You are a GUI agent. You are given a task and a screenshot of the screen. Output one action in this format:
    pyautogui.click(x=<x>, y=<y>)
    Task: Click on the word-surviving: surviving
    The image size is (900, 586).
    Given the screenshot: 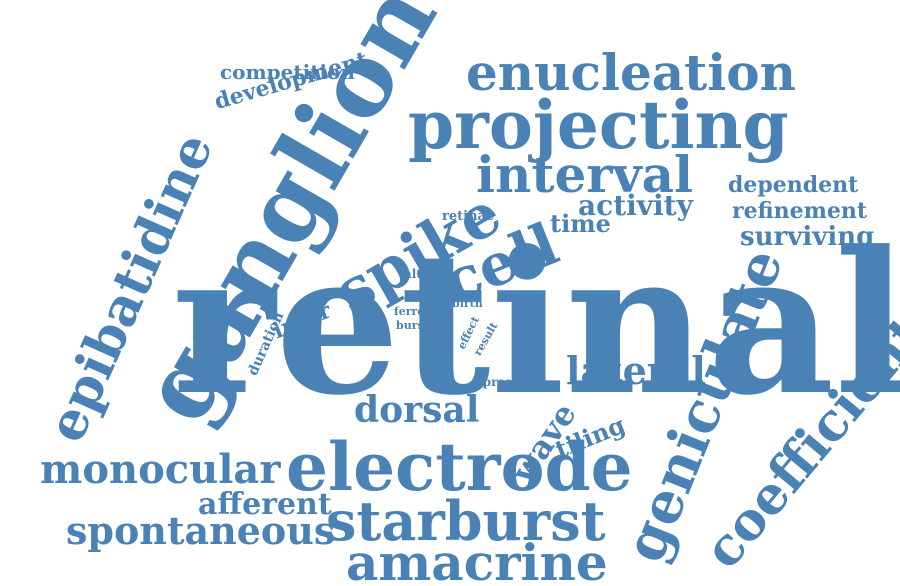 What is the action you would take?
    pyautogui.click(x=807, y=237)
    